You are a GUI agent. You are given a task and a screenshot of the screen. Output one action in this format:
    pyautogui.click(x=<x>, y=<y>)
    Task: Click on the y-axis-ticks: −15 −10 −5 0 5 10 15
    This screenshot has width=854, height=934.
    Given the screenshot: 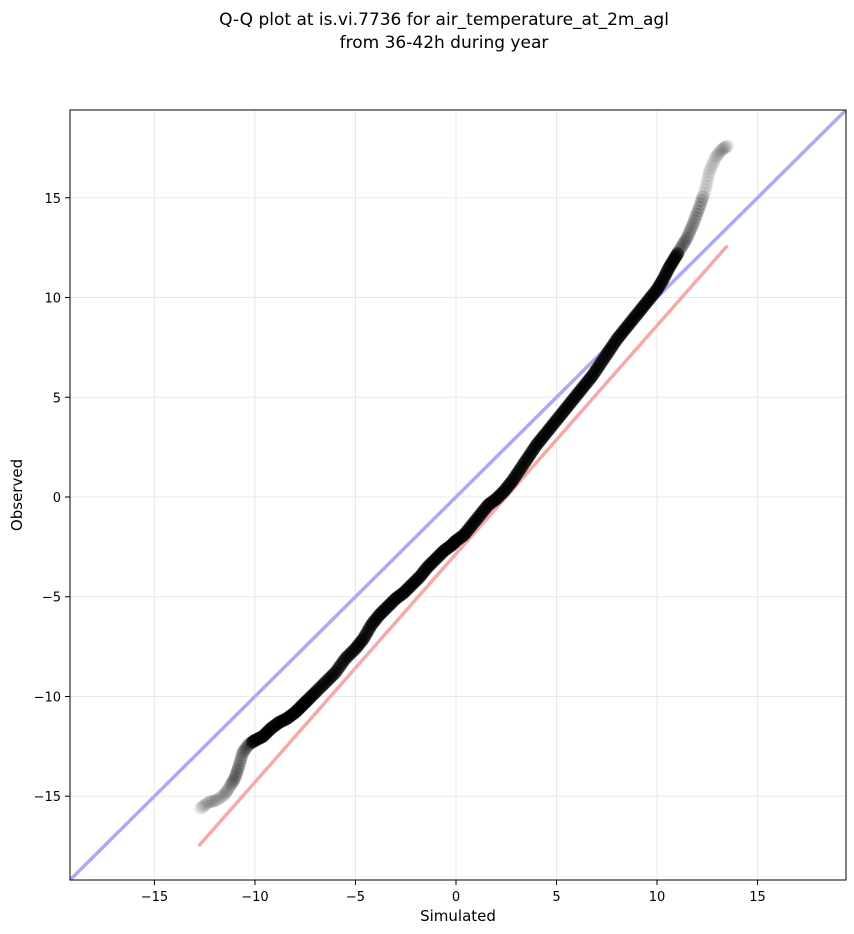 What is the action you would take?
    pyautogui.click(x=52, y=498)
    